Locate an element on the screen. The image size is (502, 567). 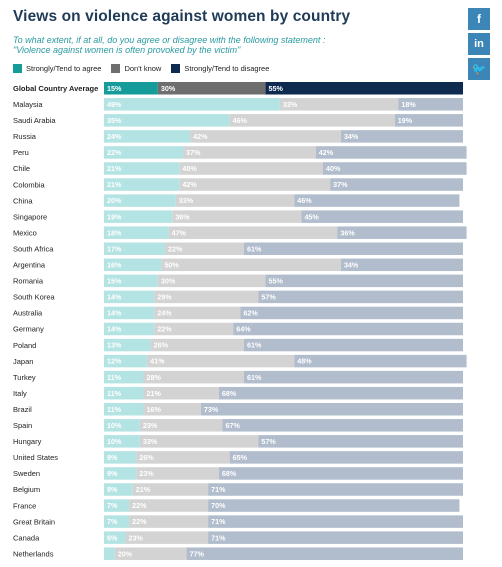
linkedin-share-button: in is located at coordinates (479, 44).